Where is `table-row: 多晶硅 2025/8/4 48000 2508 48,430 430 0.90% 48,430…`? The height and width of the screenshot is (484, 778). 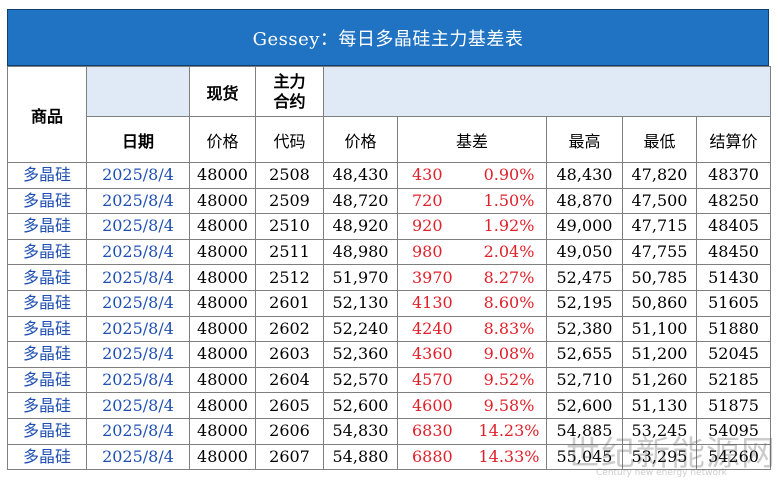
table-row: 多晶硅 2025/8/4 48000 2508 48,430 430 0.90% 48,430… is located at coordinates (389, 175).